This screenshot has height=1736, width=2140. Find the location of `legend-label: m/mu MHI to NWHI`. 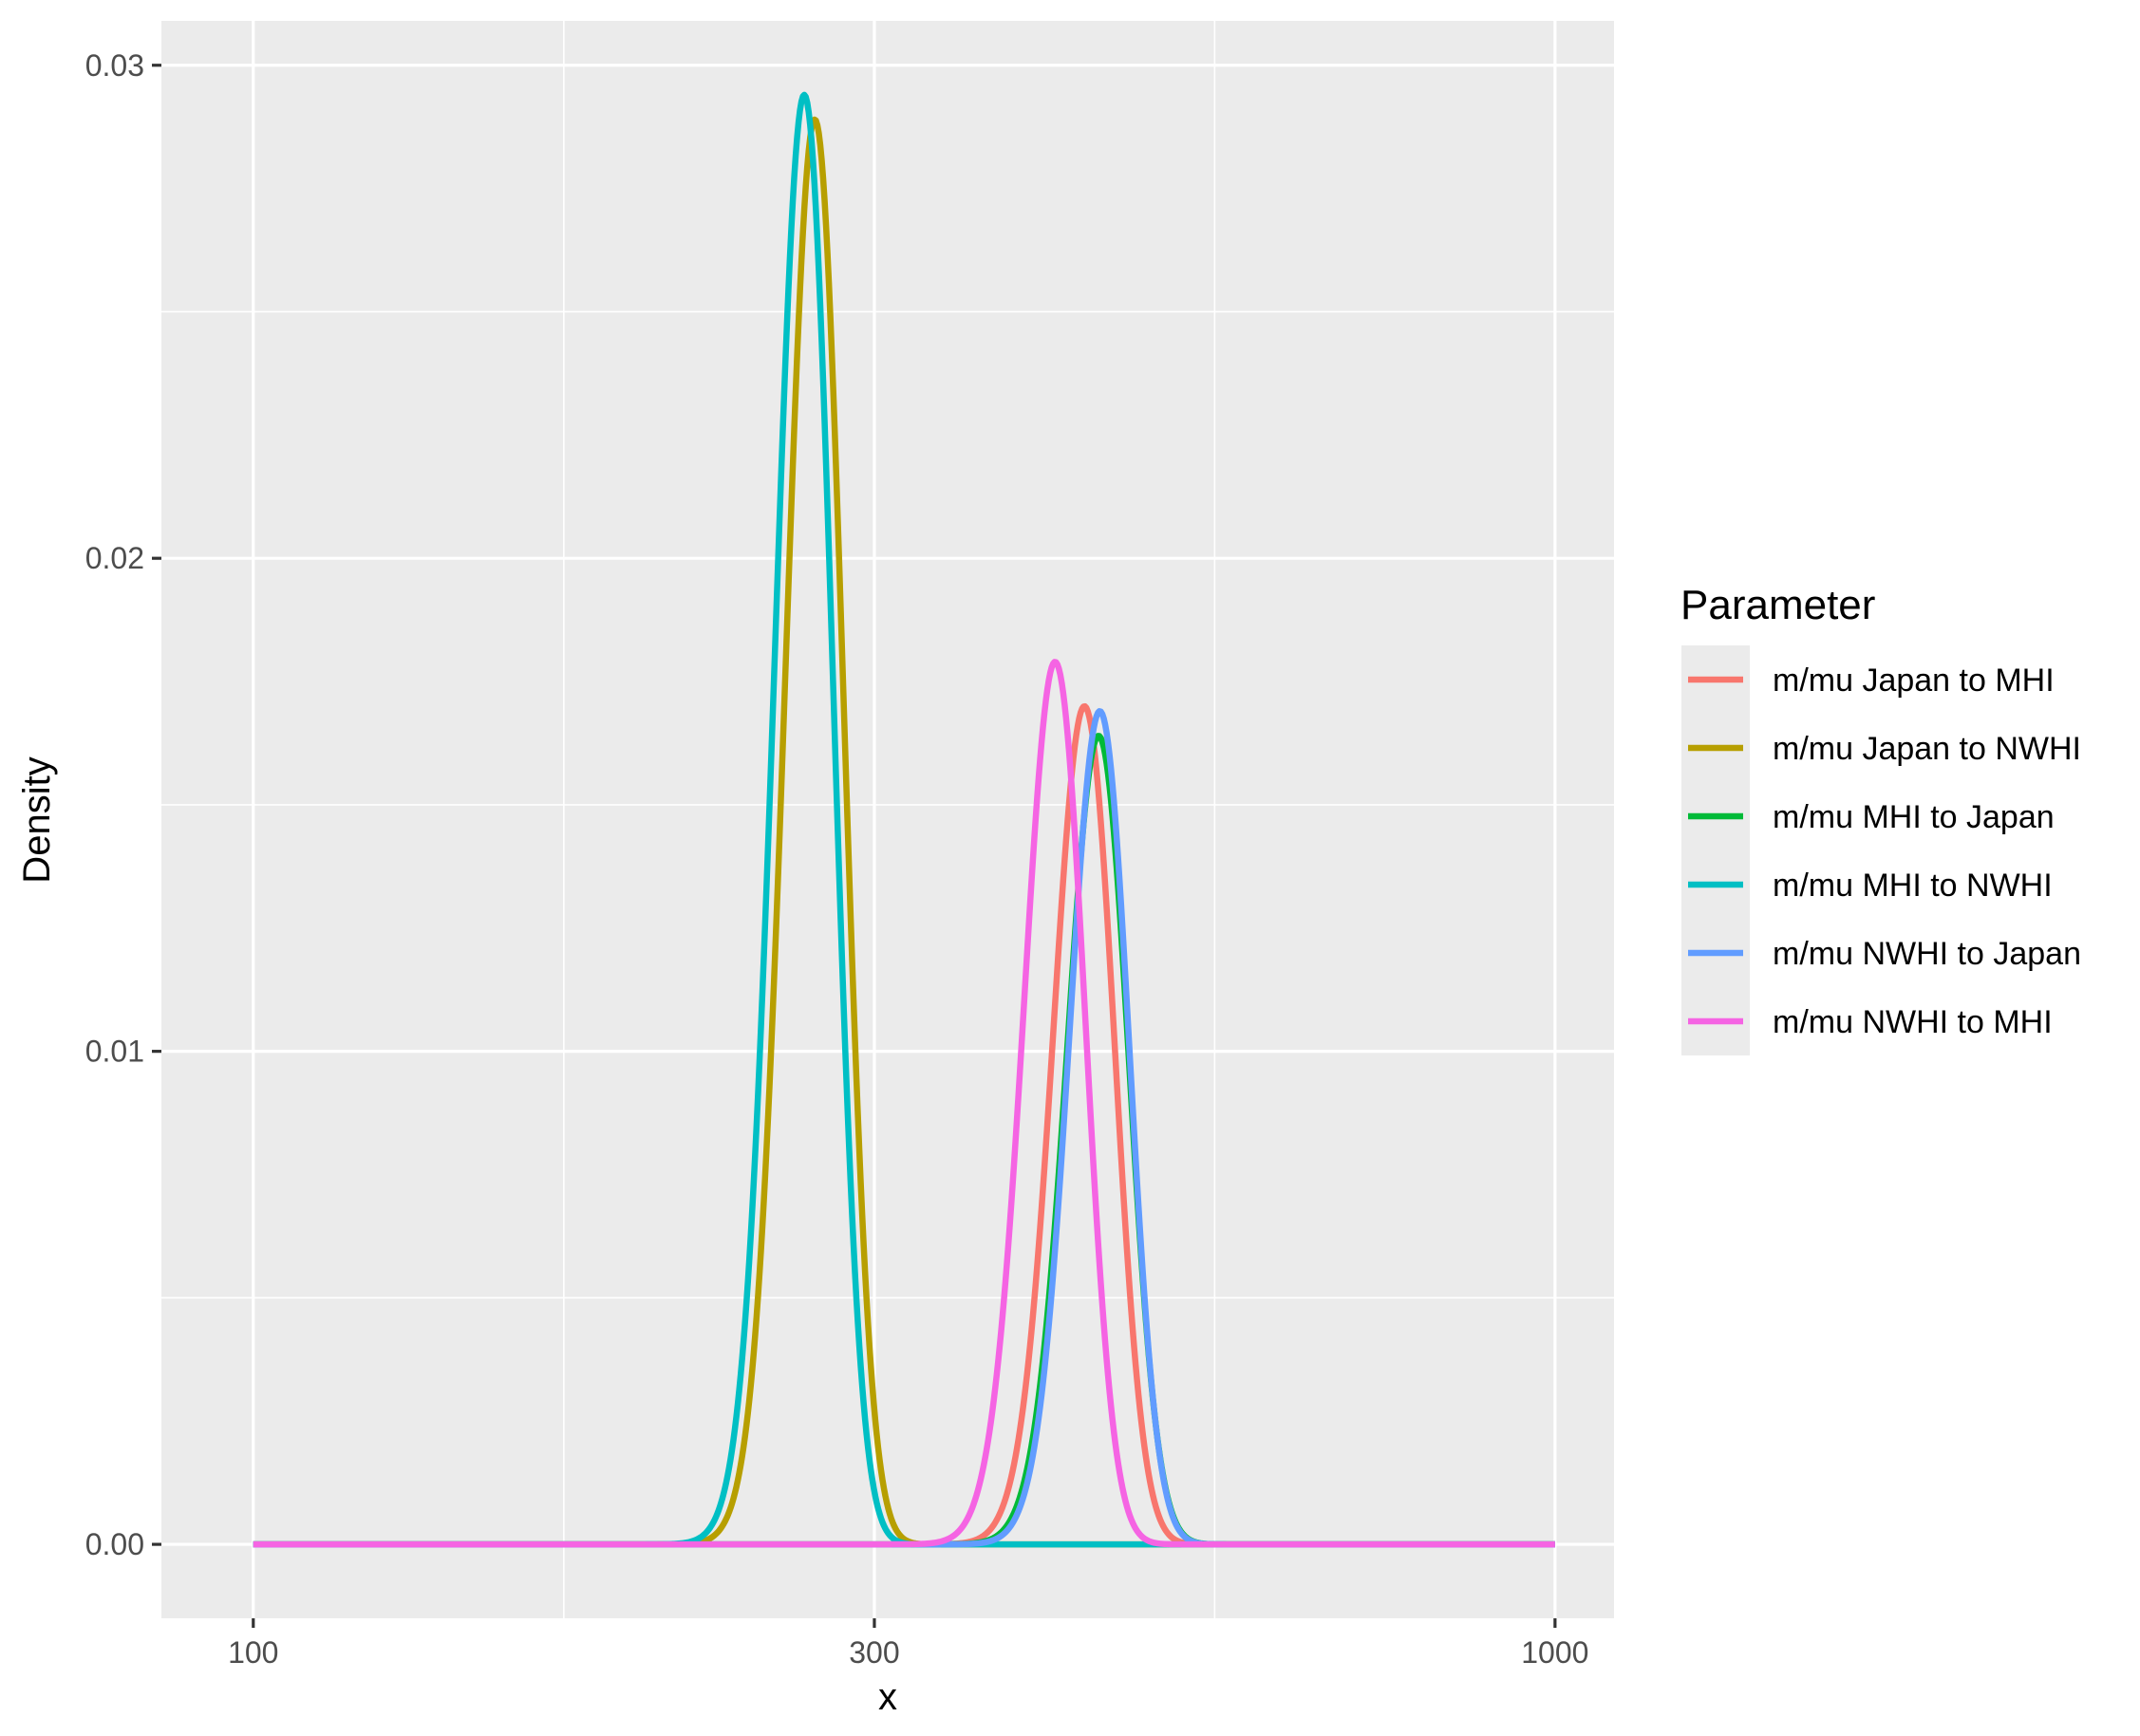

legend-label: m/mu MHI to NWHI is located at coordinates (1913, 886).